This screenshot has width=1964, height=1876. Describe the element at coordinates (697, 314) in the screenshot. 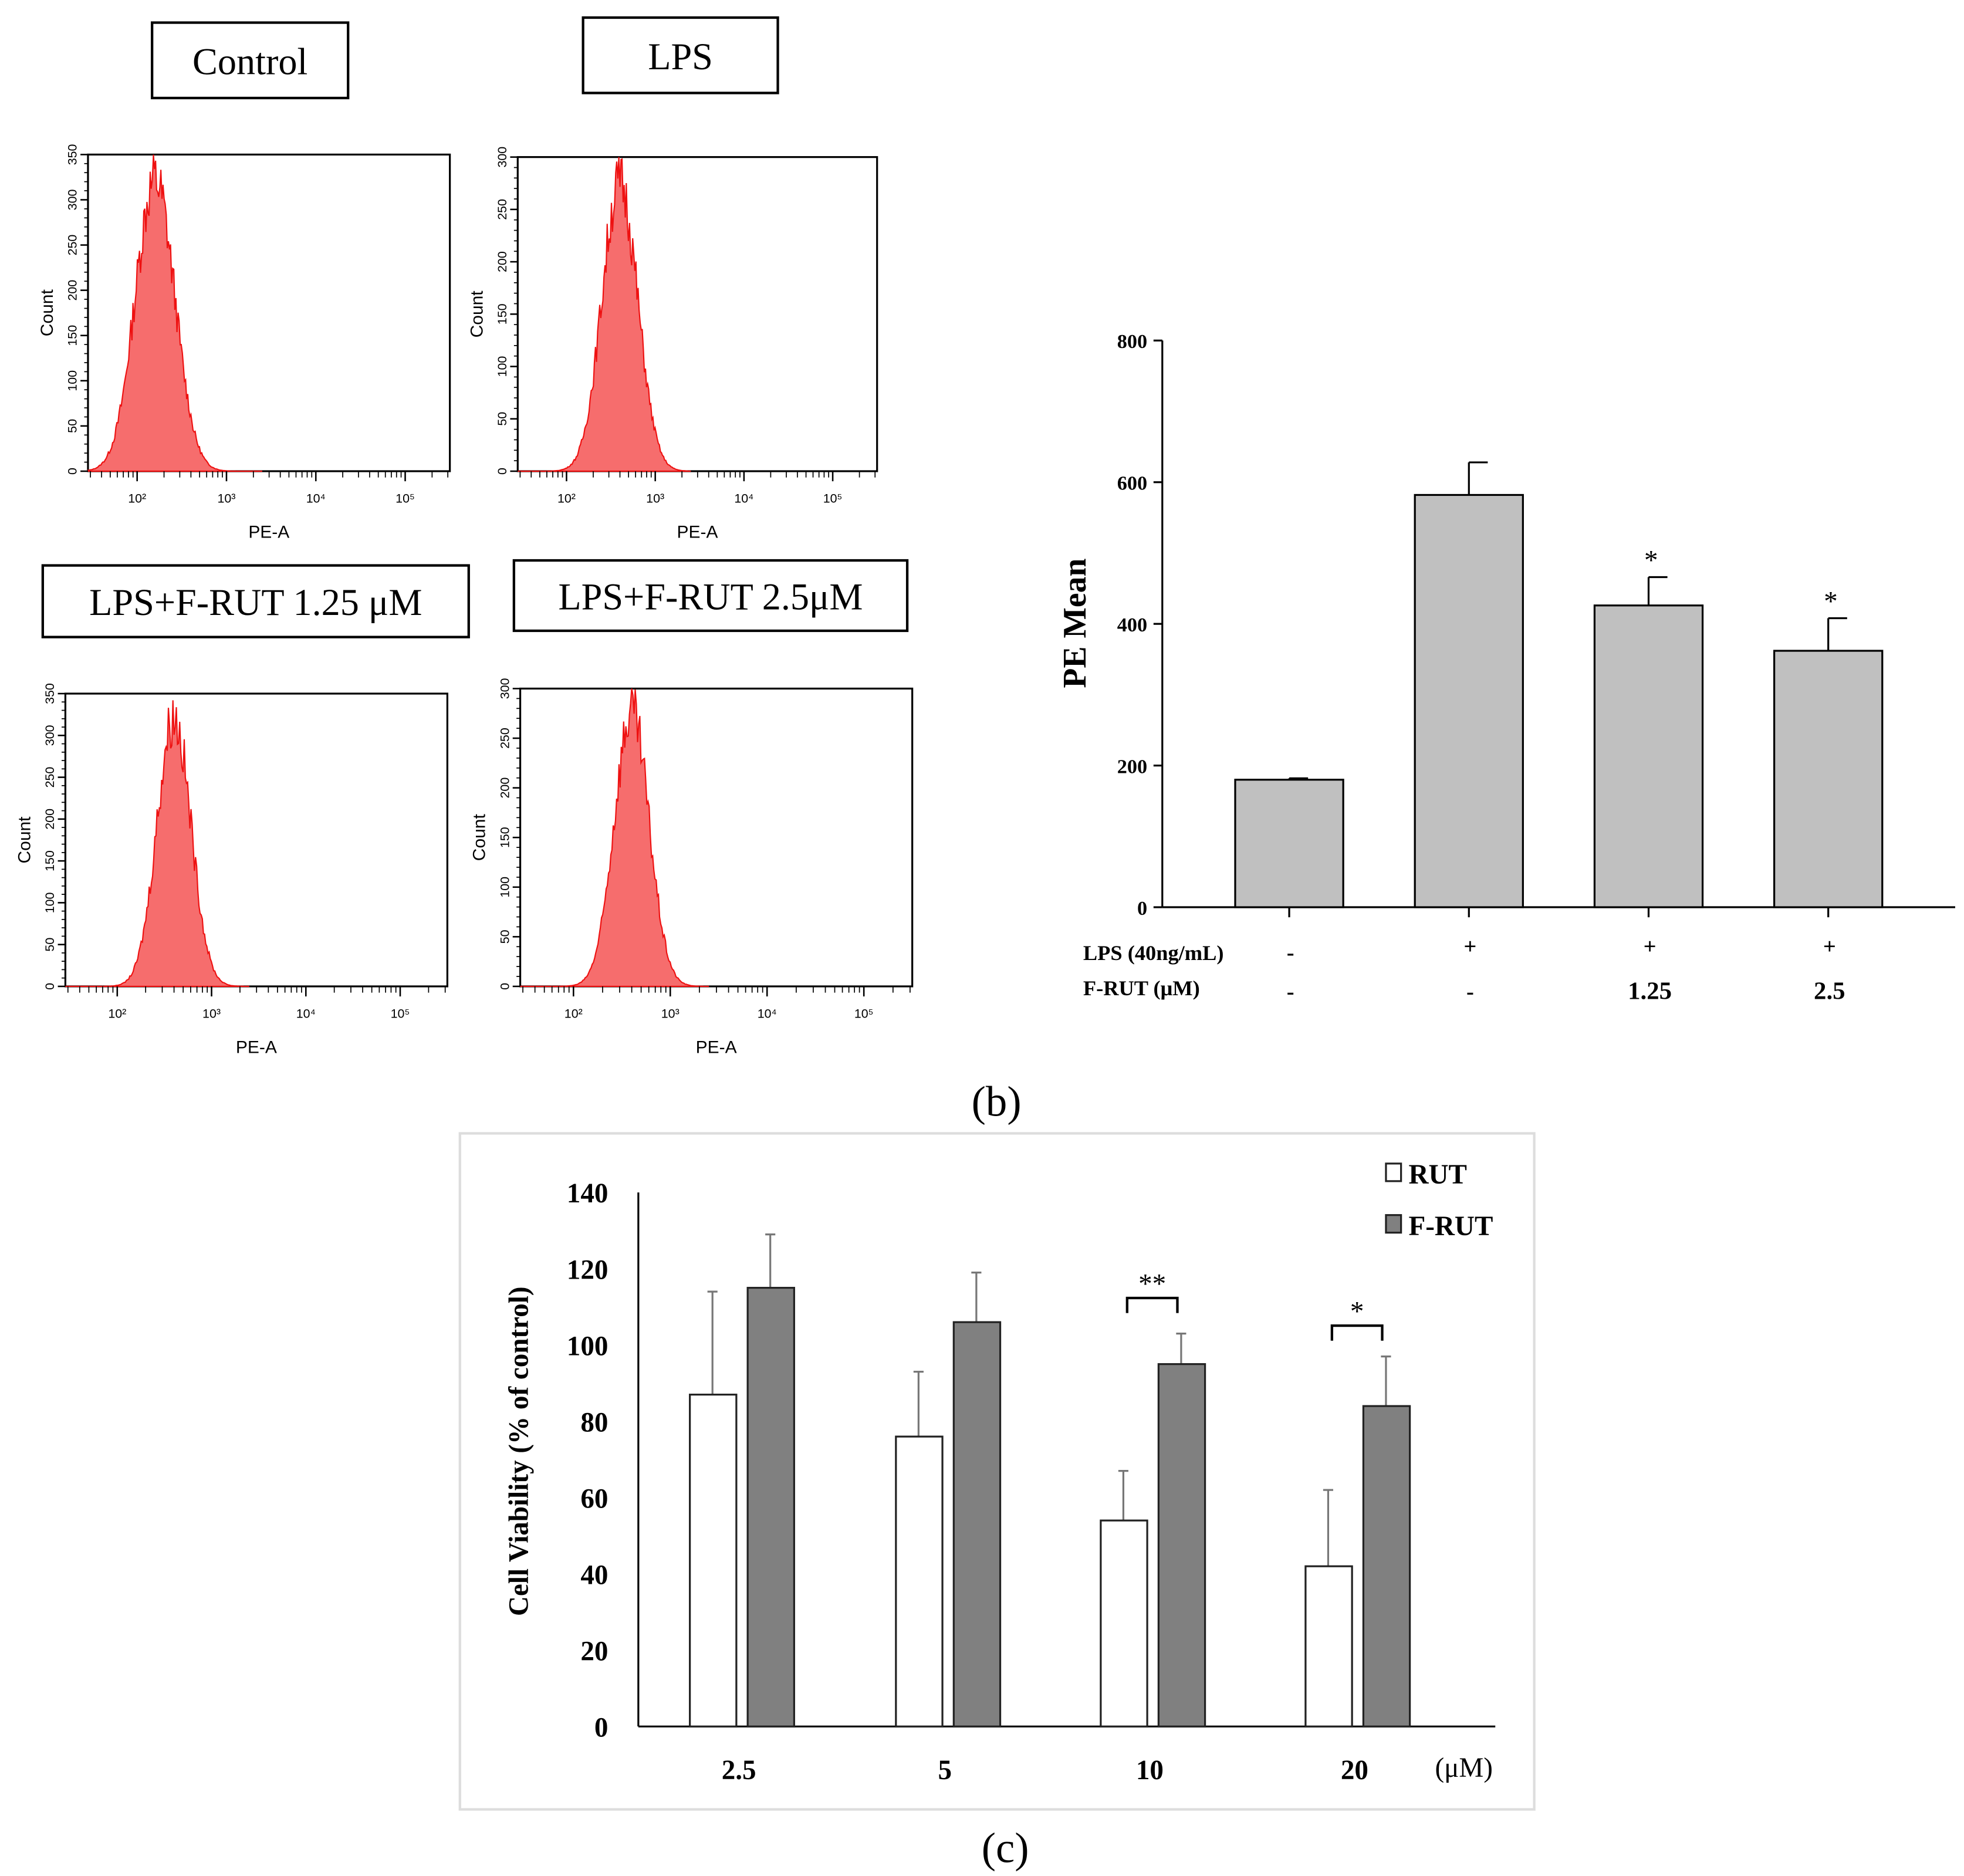

I see `histogram-plot-frame` at that location.